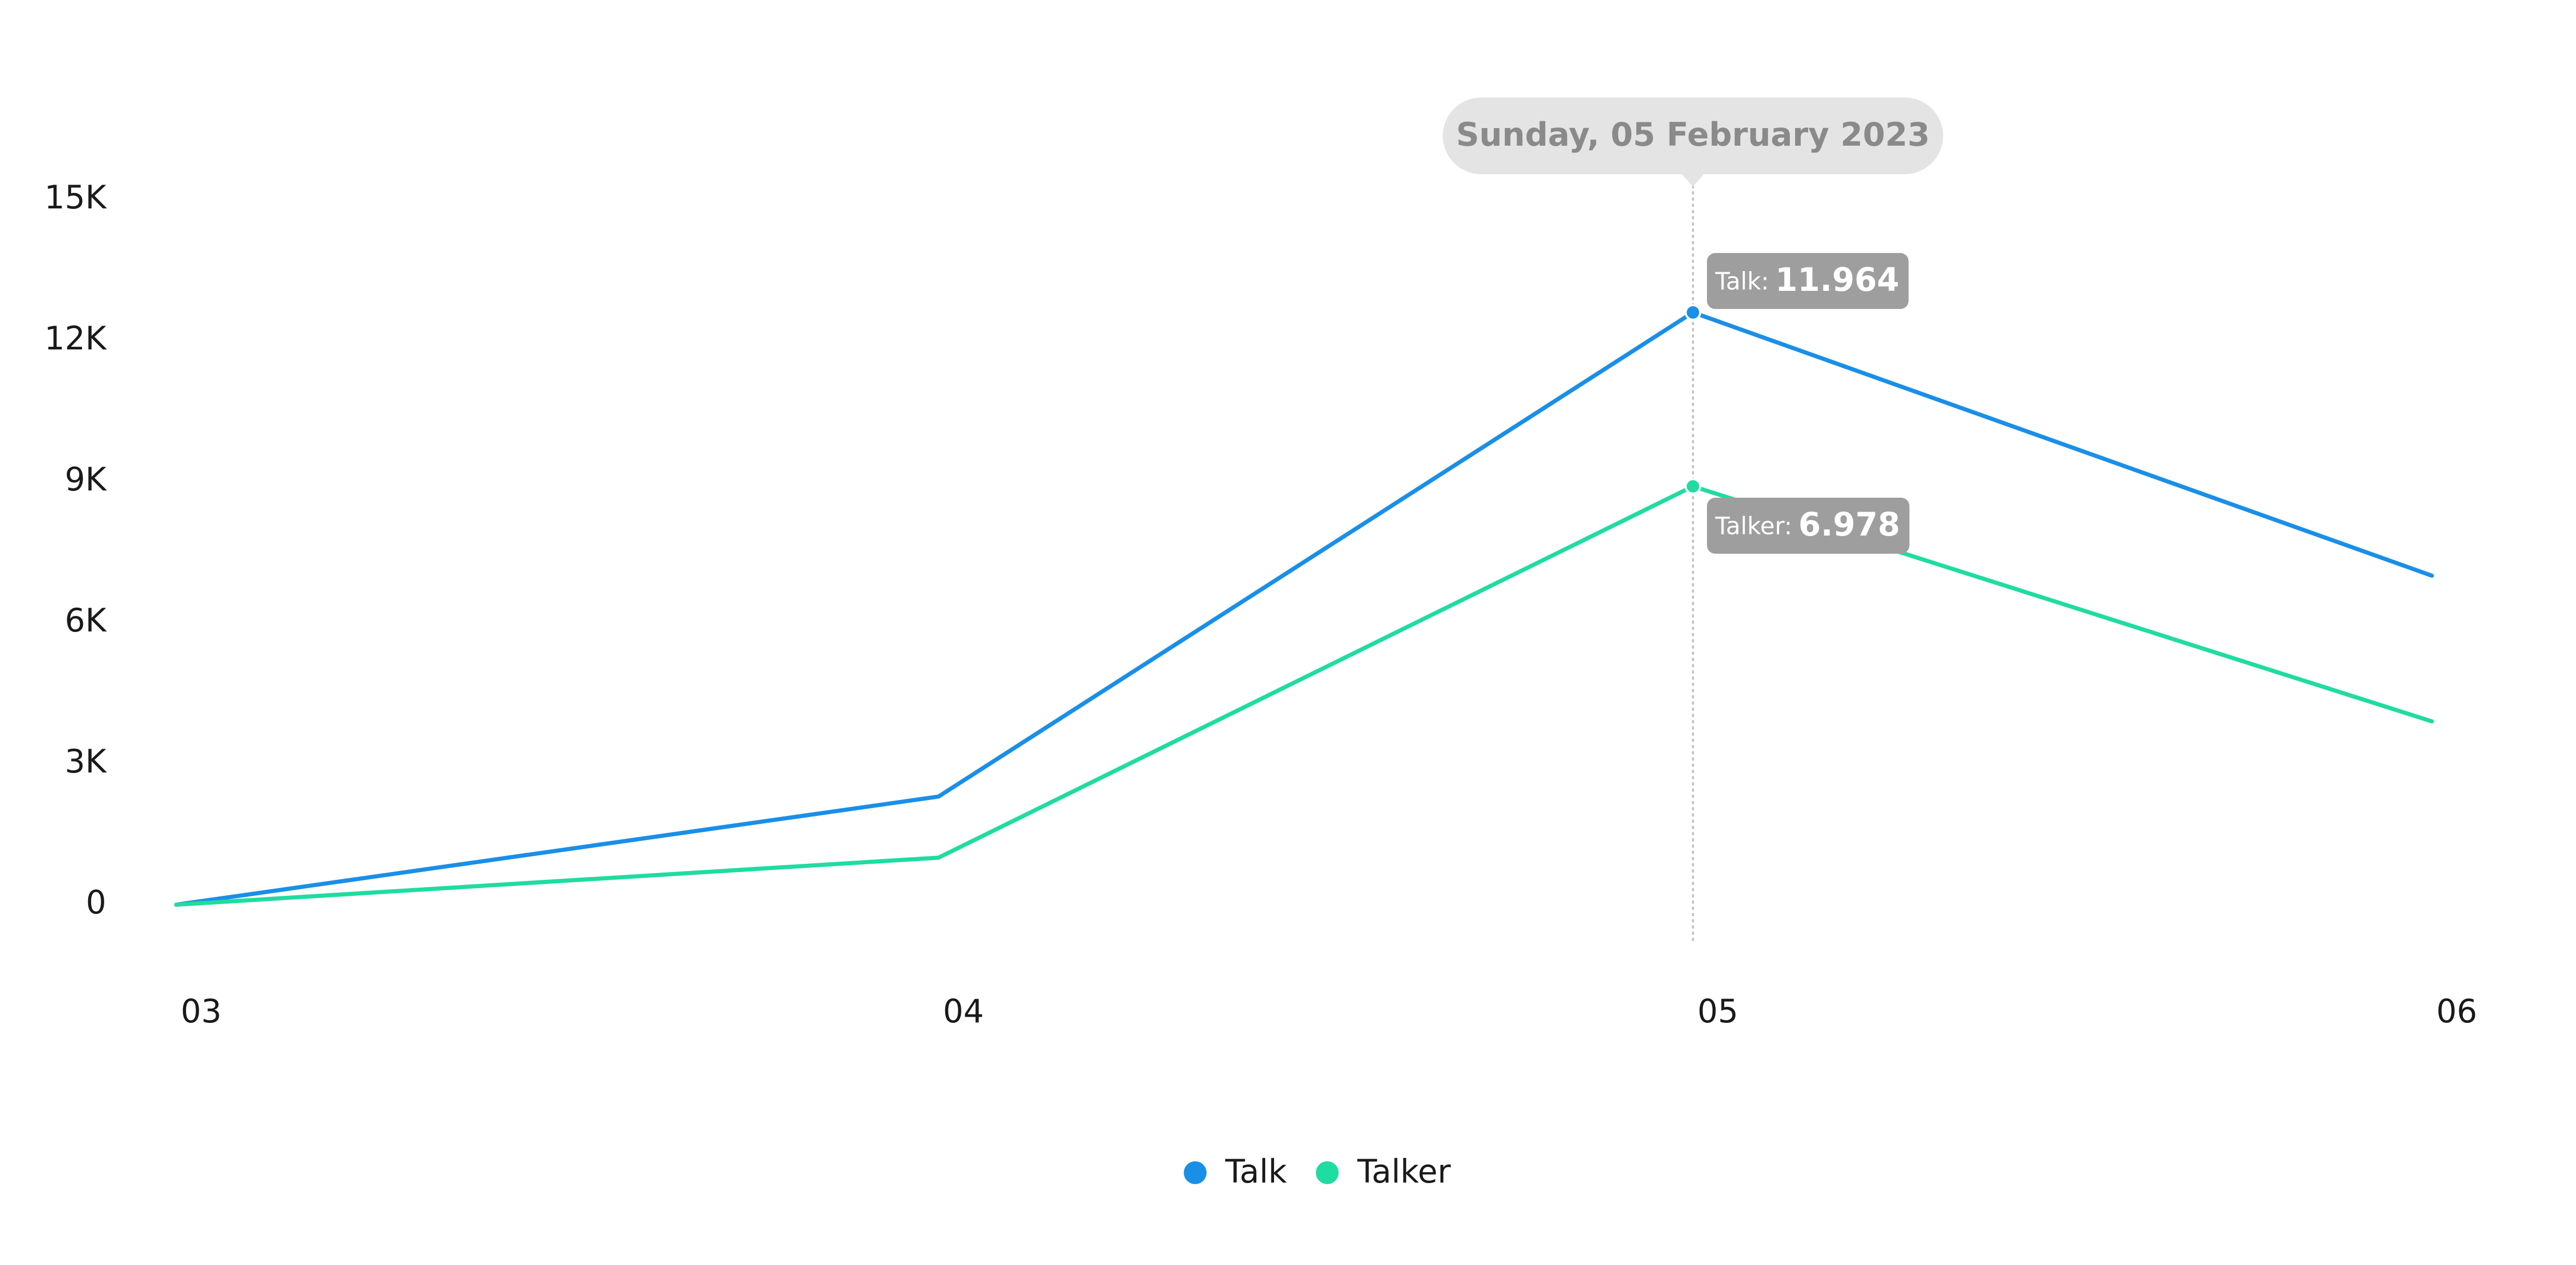 The image size is (2576, 1265). I want to click on tooltip-entry-talker: Talker: 6.978, so click(1808, 526).